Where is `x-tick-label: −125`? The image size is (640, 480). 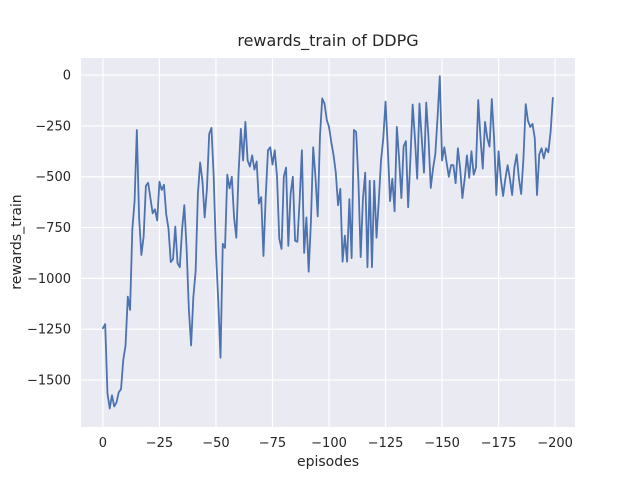
x-tick-label: −125 is located at coordinates (386, 443).